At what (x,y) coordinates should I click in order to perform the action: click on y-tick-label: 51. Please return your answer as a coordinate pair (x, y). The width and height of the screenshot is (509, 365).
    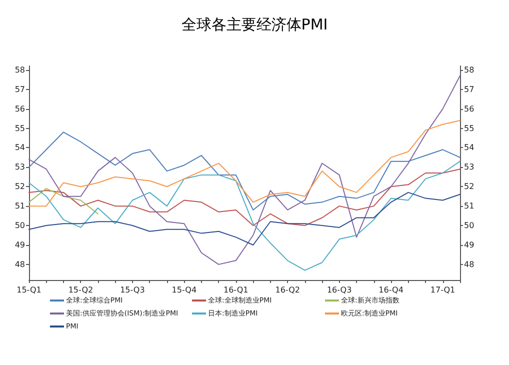
    Looking at the image, I should click on (19, 206).